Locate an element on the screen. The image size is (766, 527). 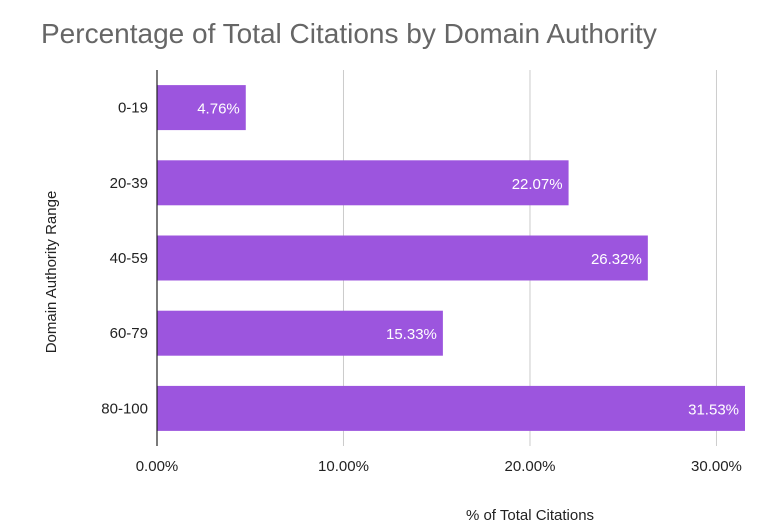
x-tick-label: 30.00% is located at coordinates (716, 466).